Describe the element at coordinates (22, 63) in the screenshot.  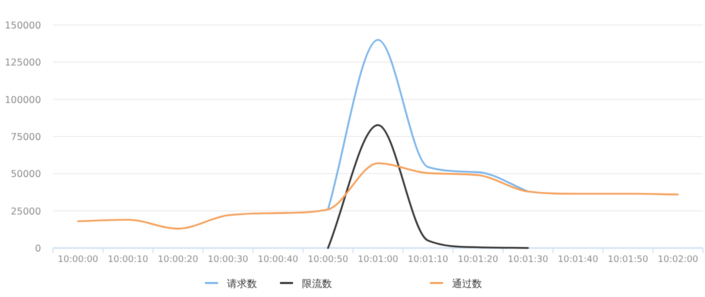
I see `y-tick-label: 125000` at that location.